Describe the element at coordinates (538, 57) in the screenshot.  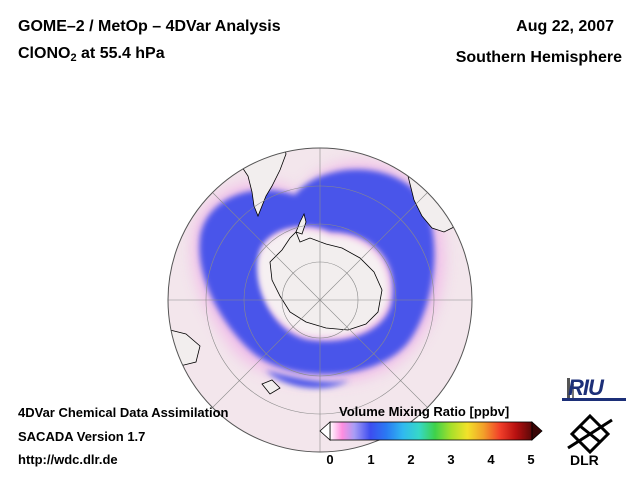
I see `hemisphere-label: Southern Hemisphere` at that location.